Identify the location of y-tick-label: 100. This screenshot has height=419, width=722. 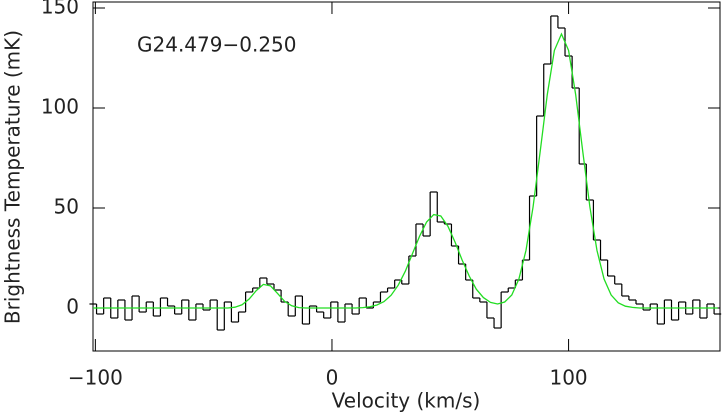
(60, 107).